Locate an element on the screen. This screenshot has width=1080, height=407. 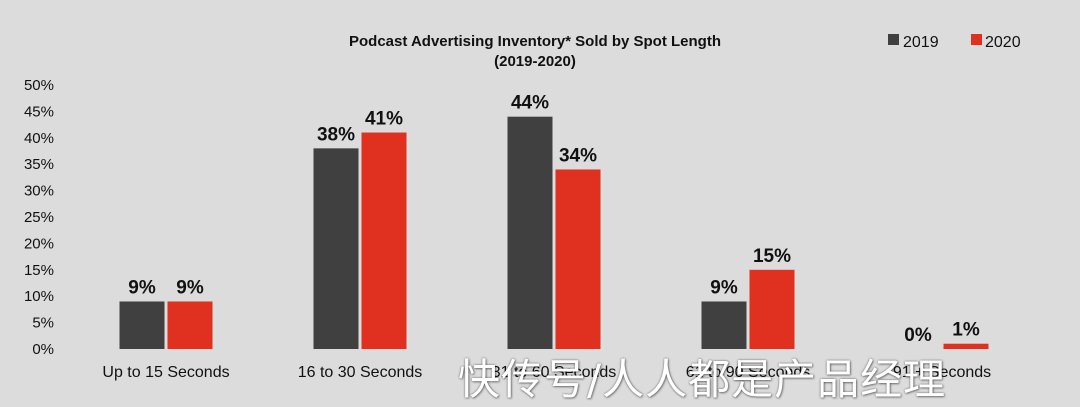
legend-swatch-2020 is located at coordinates (976, 39).